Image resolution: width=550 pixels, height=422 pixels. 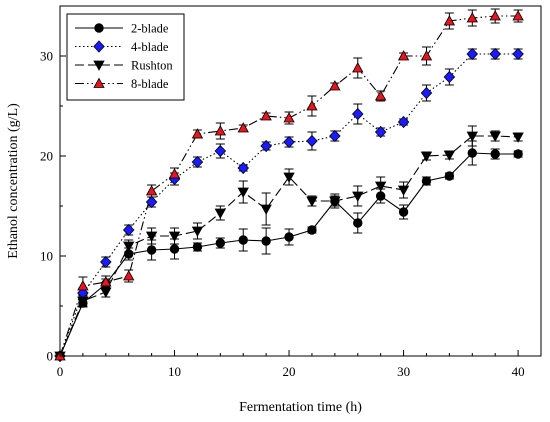 I want to click on y-tick-label: 10, so click(x=46, y=256).